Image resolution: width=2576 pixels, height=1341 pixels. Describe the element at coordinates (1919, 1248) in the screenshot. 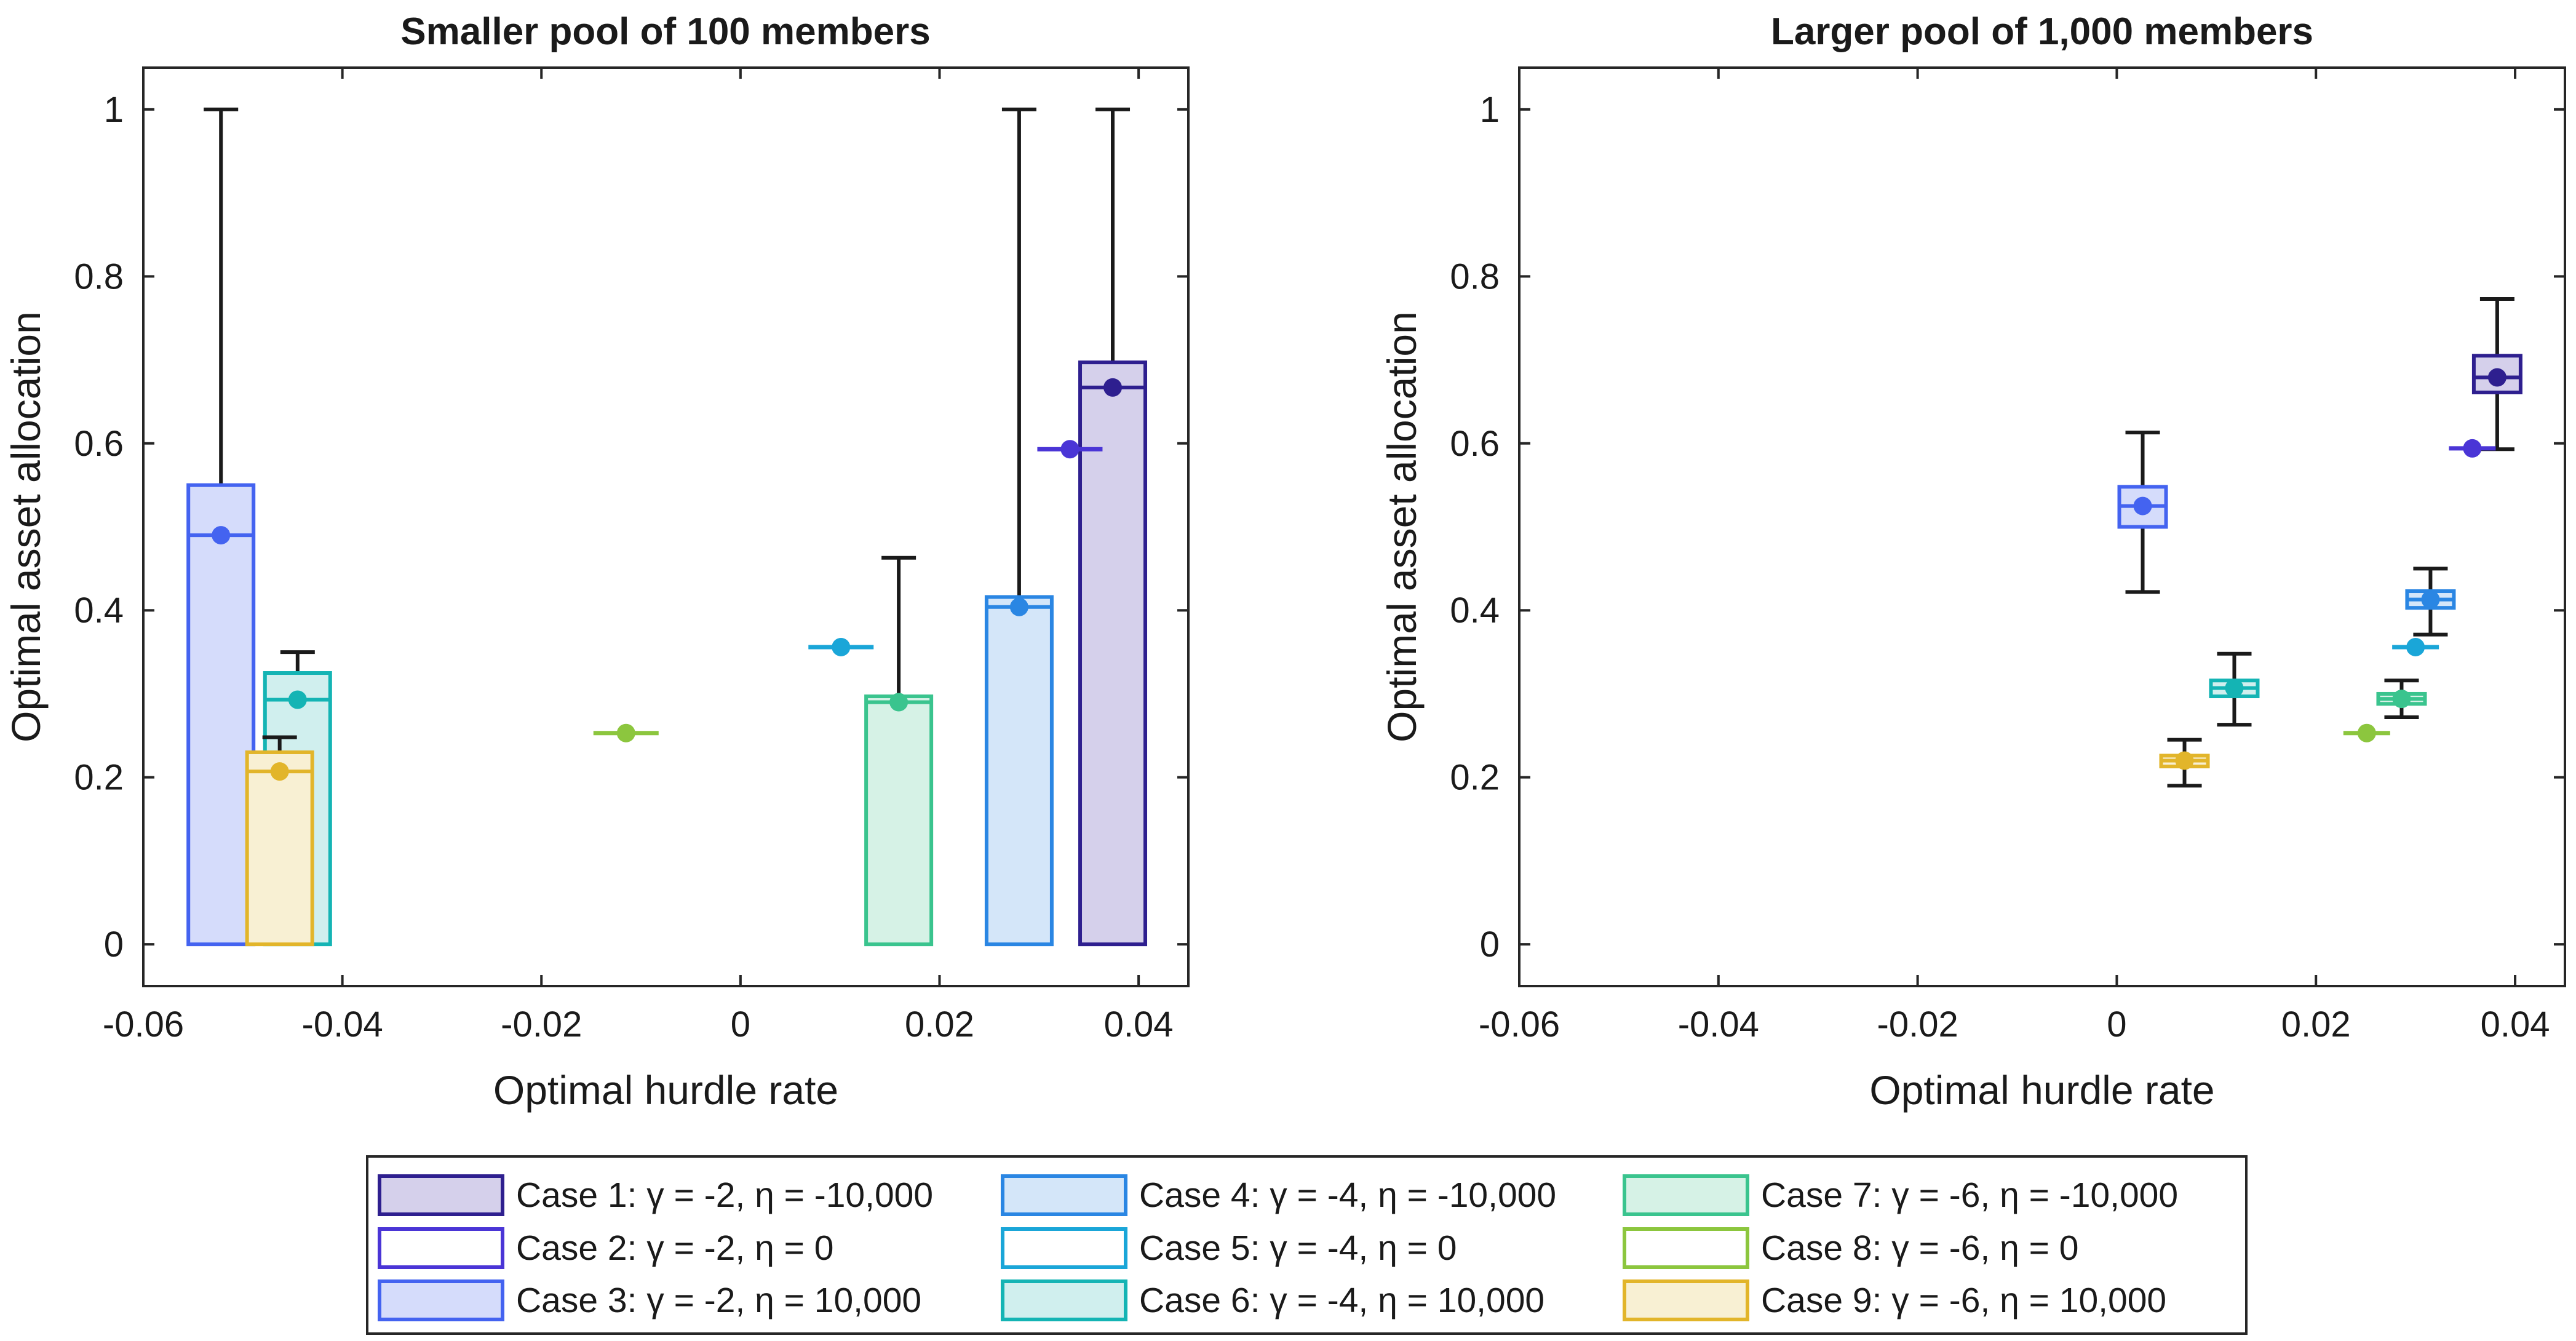

I see `legend-label: Case 8: γ = -6, η = 0` at that location.